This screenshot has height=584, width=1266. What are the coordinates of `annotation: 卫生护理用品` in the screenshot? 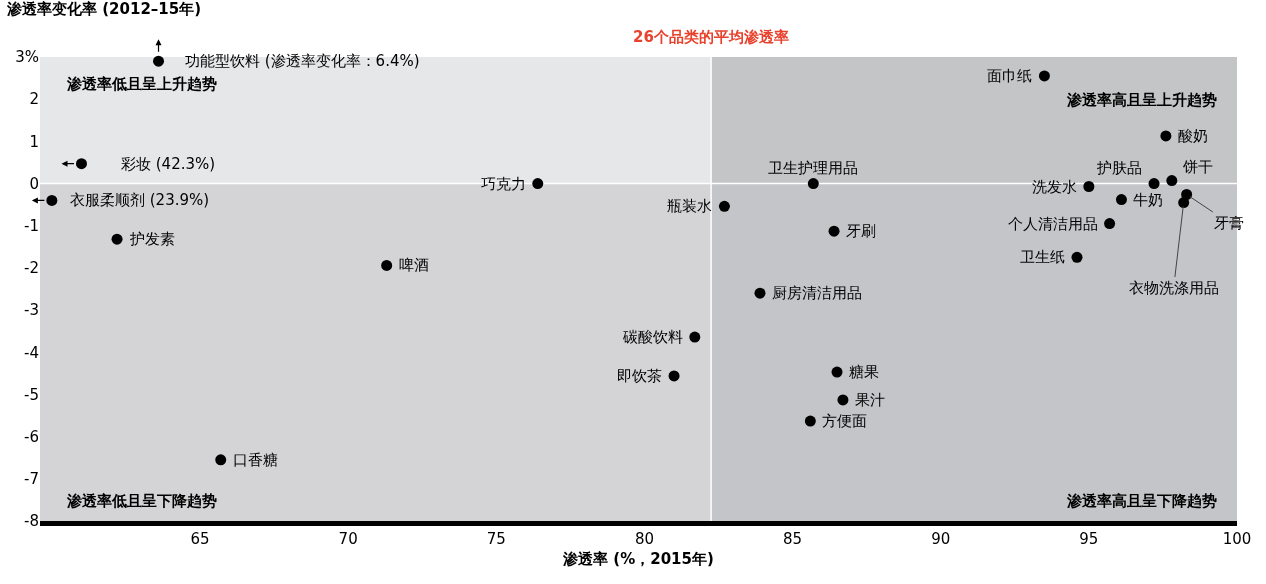 It's located at (813, 168).